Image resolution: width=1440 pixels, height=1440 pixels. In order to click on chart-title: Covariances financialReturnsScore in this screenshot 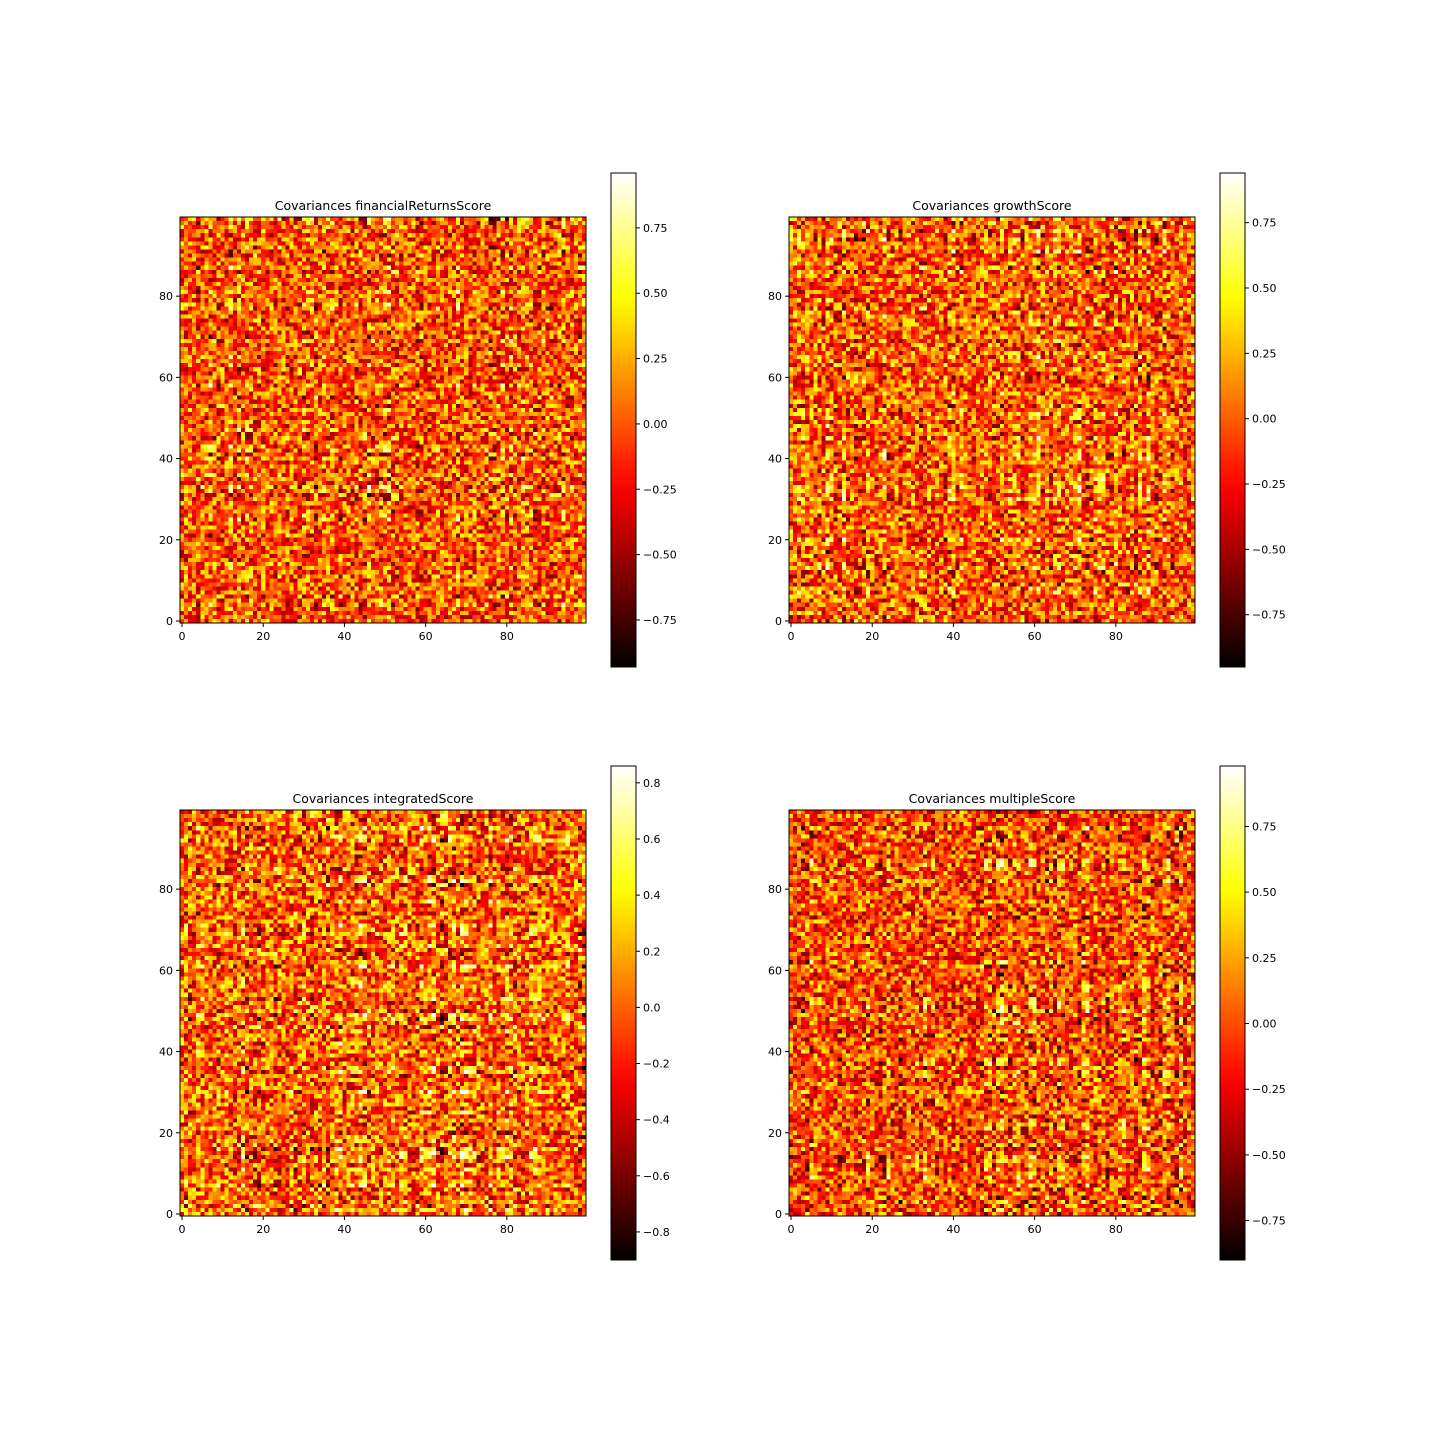, I will do `click(383, 205)`.